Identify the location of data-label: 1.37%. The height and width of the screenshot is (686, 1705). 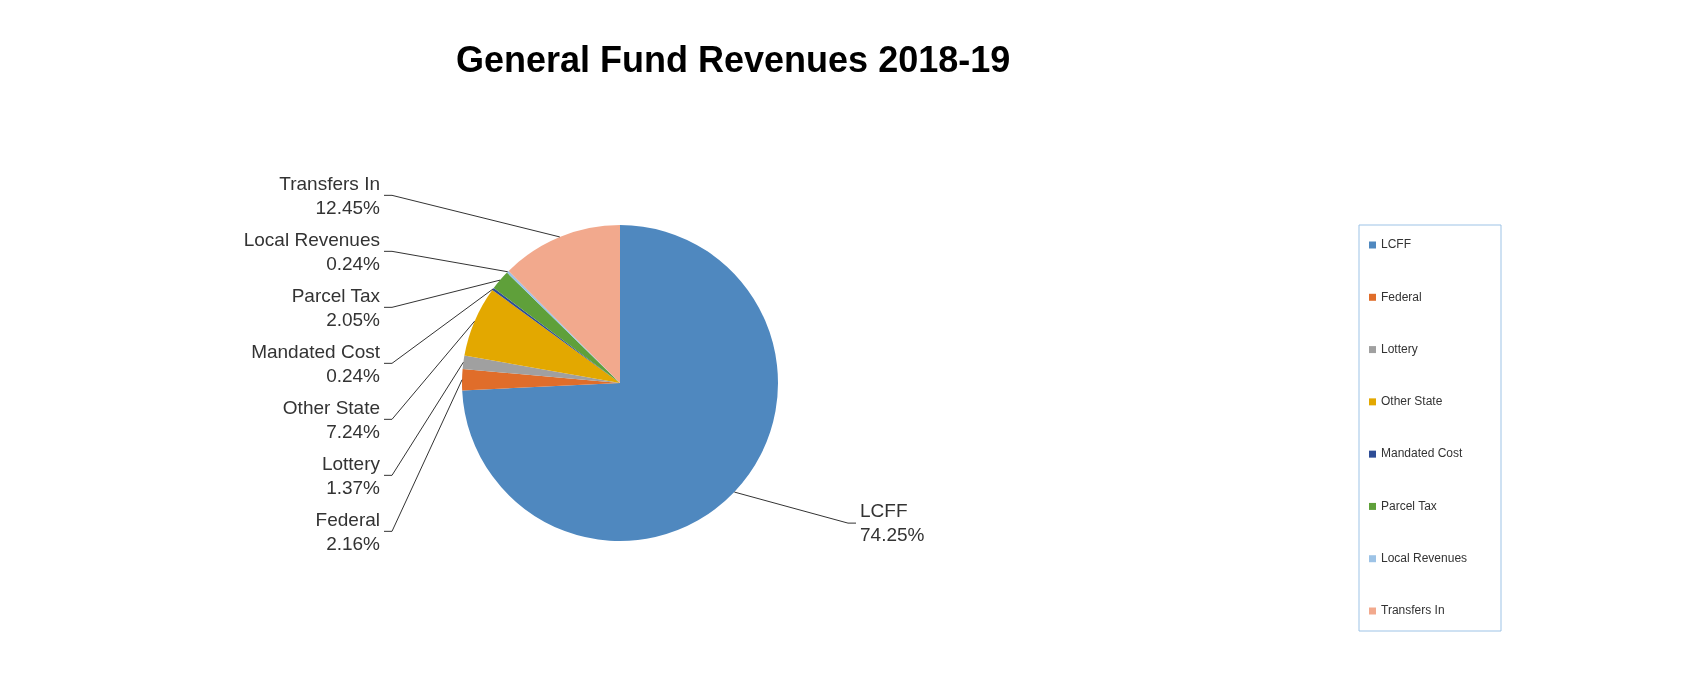
(353, 487).